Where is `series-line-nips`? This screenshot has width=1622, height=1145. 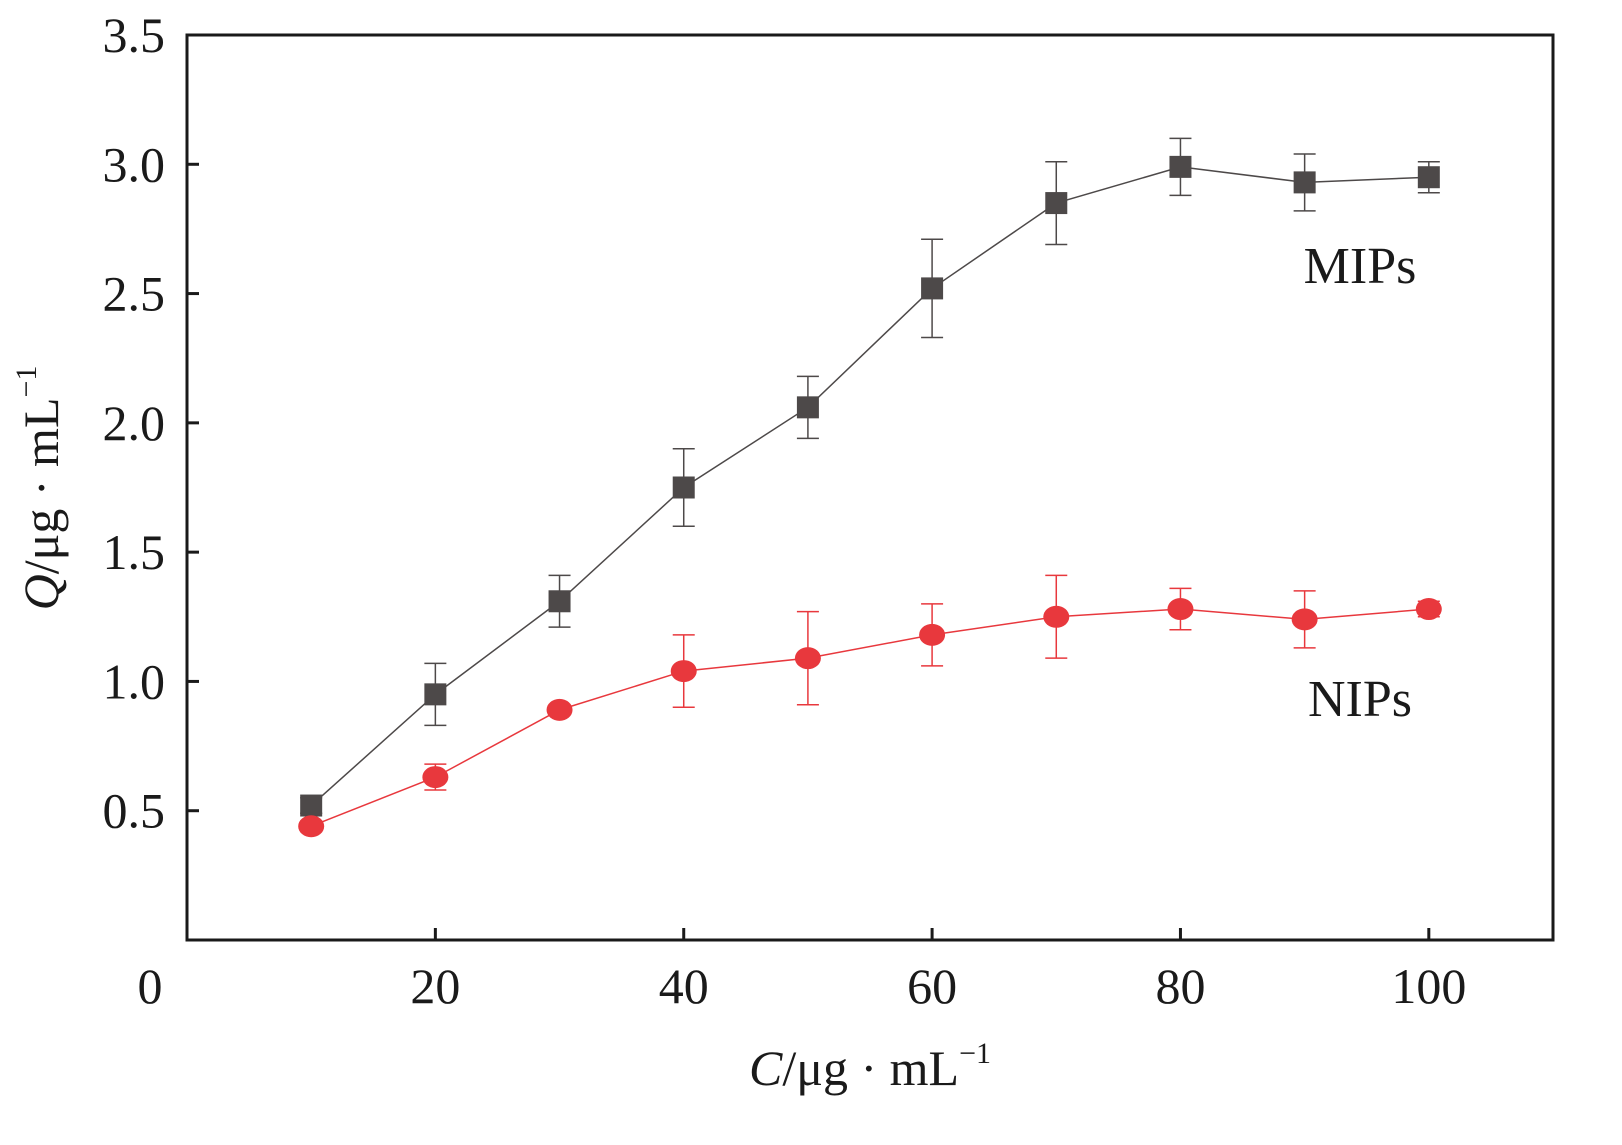 series-line-nips is located at coordinates (869, 717).